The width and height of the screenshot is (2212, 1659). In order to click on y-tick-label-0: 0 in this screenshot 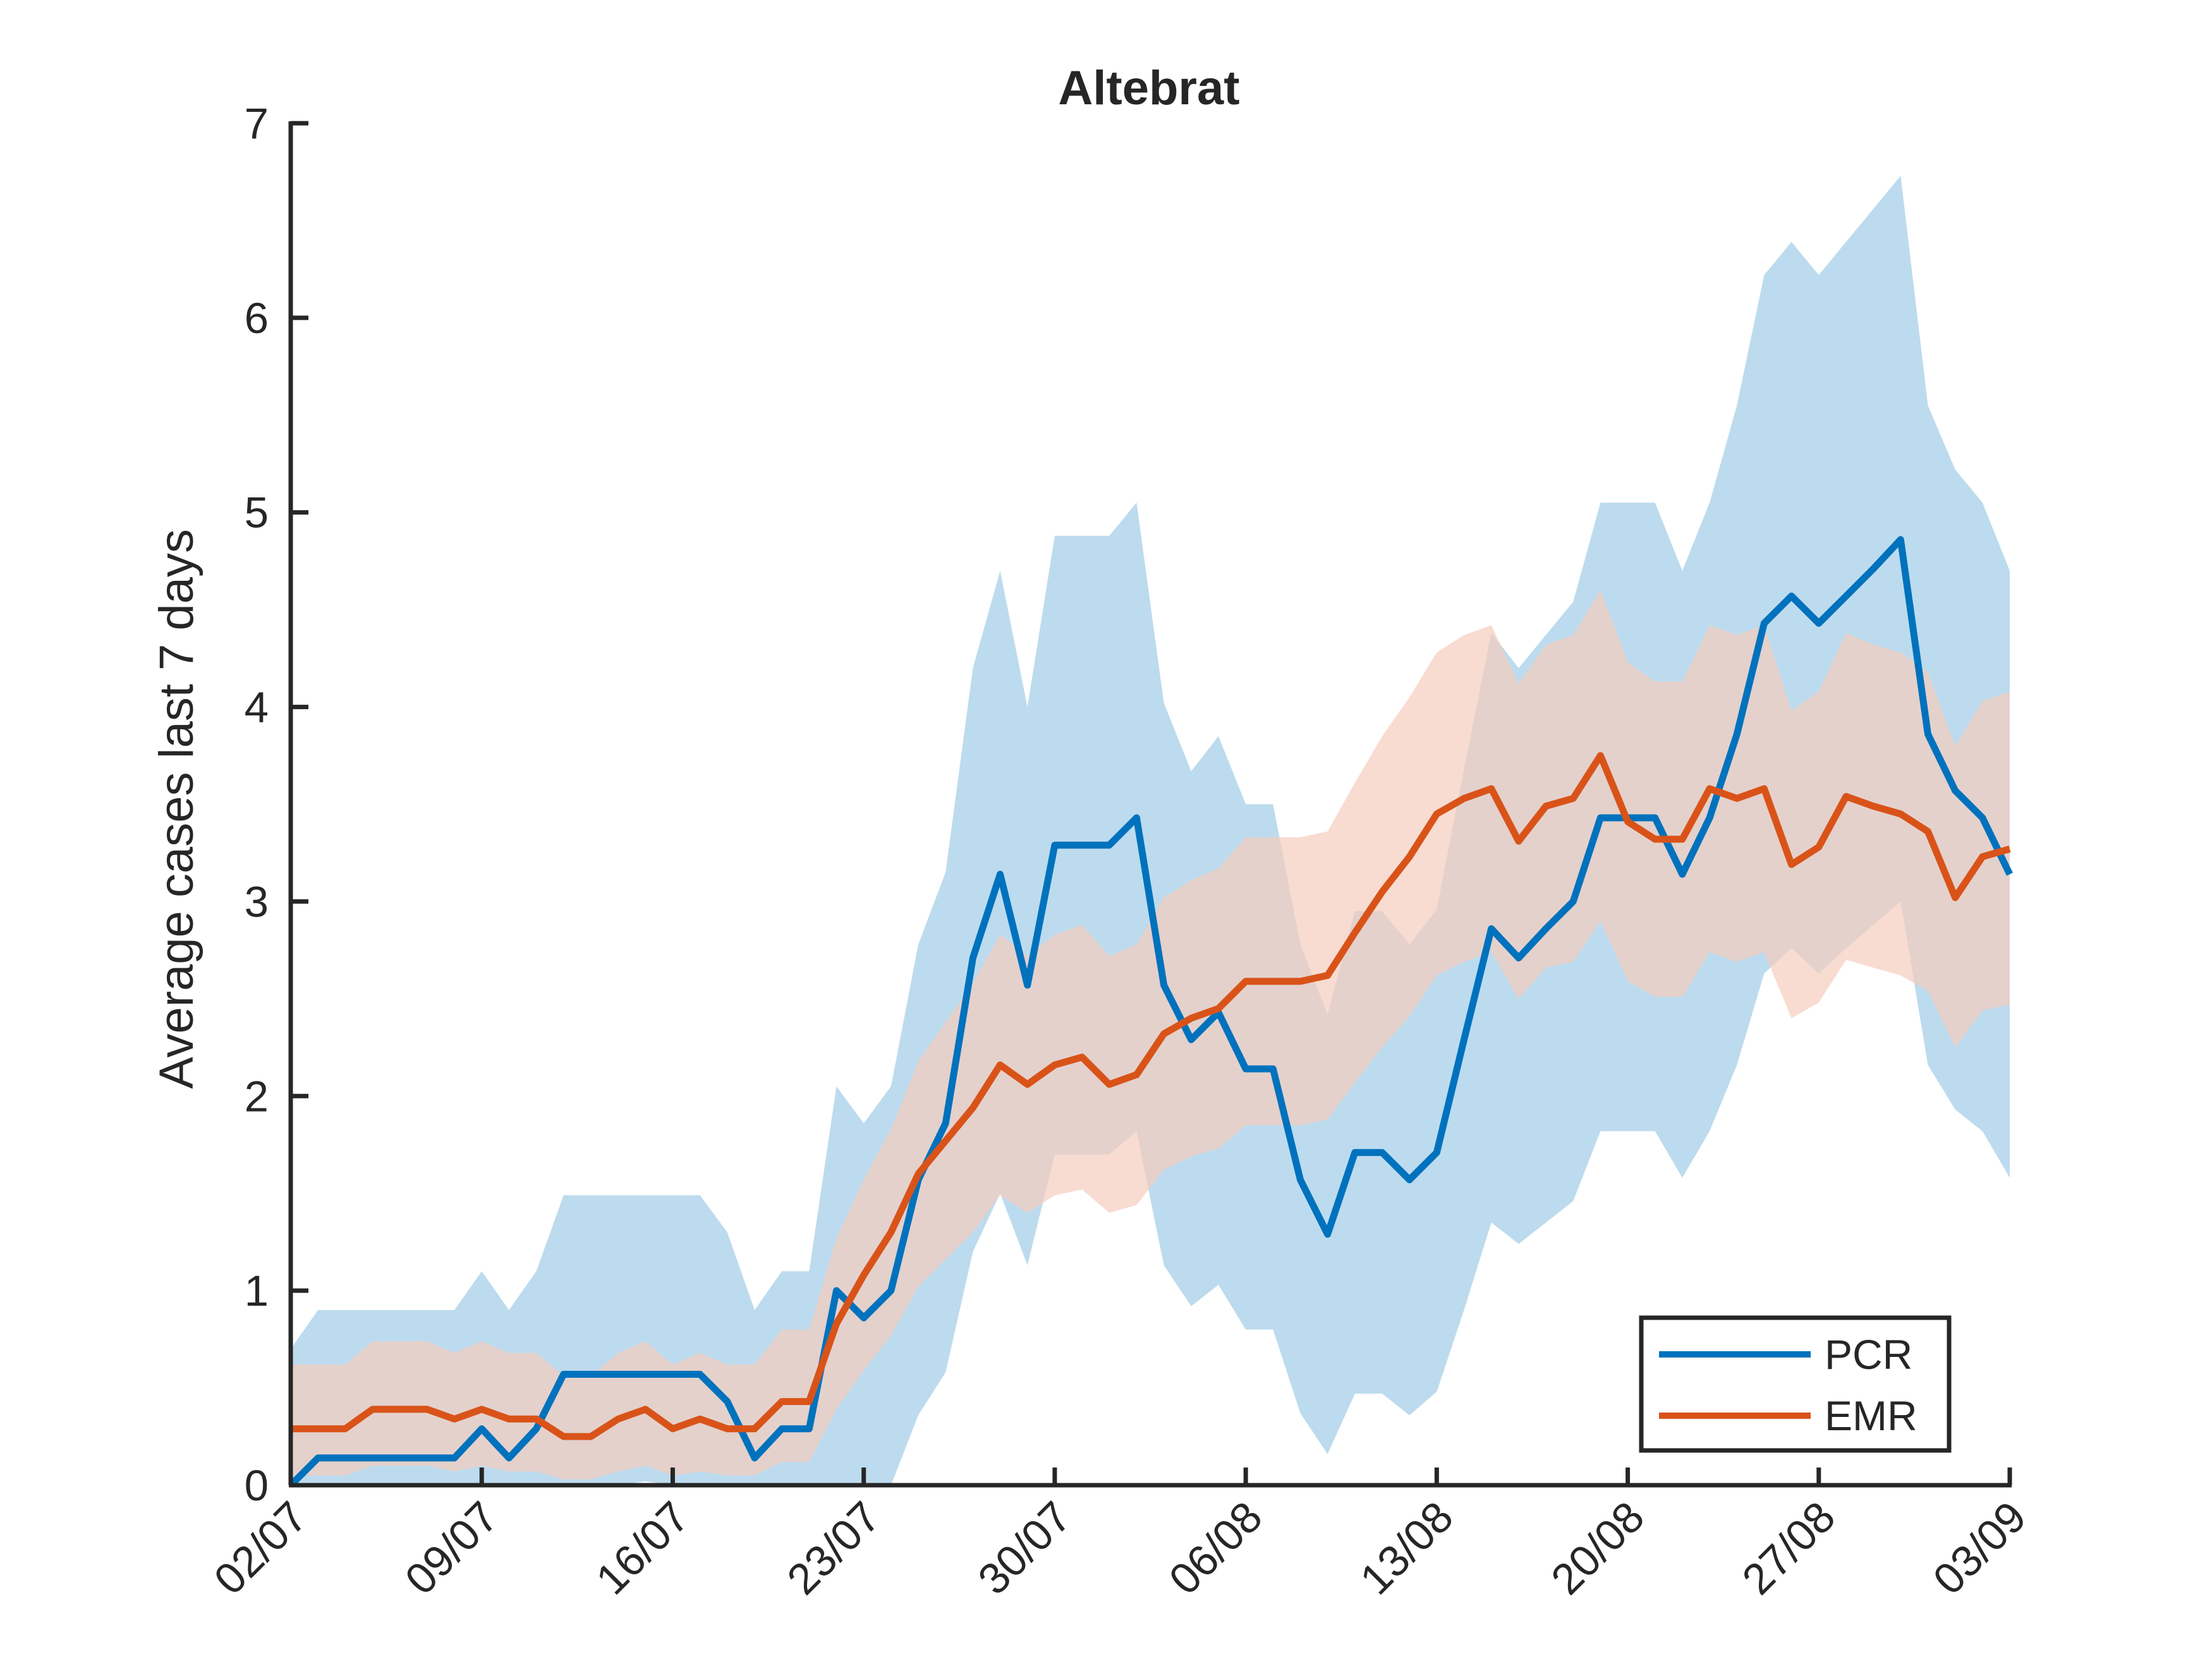, I will do `click(257, 1485)`.